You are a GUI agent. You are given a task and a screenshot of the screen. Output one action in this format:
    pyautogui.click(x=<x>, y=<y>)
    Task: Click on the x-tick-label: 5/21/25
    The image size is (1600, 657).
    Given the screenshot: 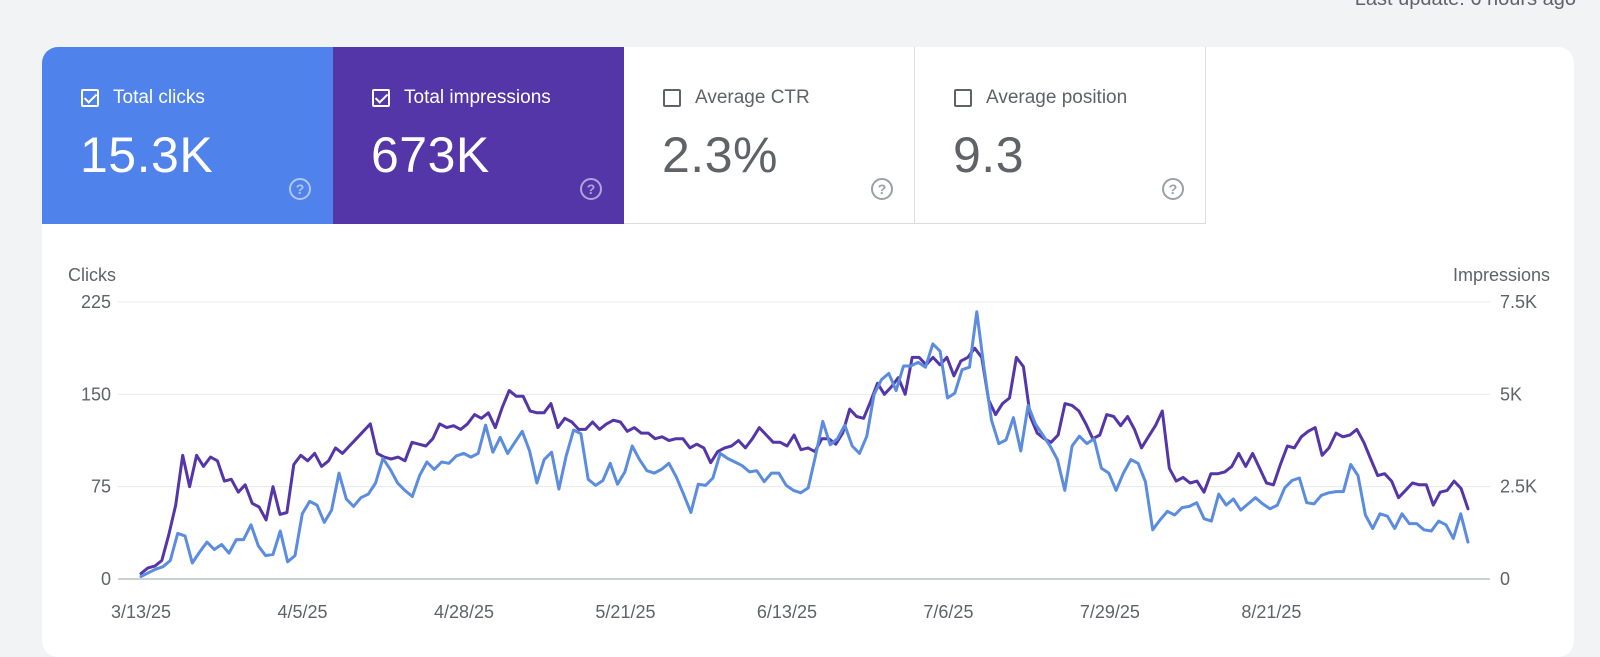 What is the action you would take?
    pyautogui.click(x=625, y=612)
    